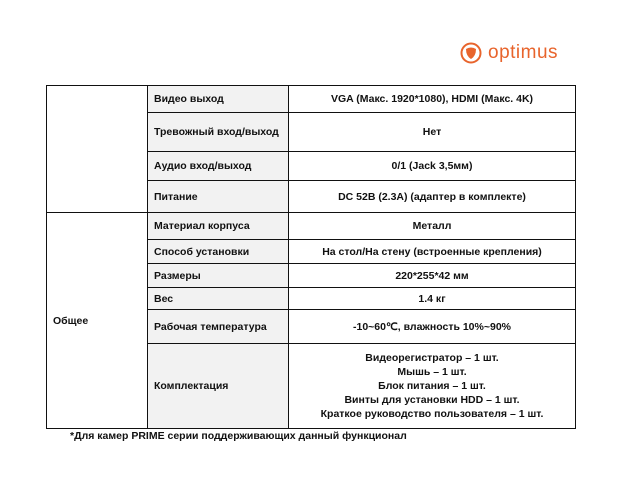 The width and height of the screenshot is (631, 487). I want to click on spec-value: 1.4 кг, so click(432, 298).